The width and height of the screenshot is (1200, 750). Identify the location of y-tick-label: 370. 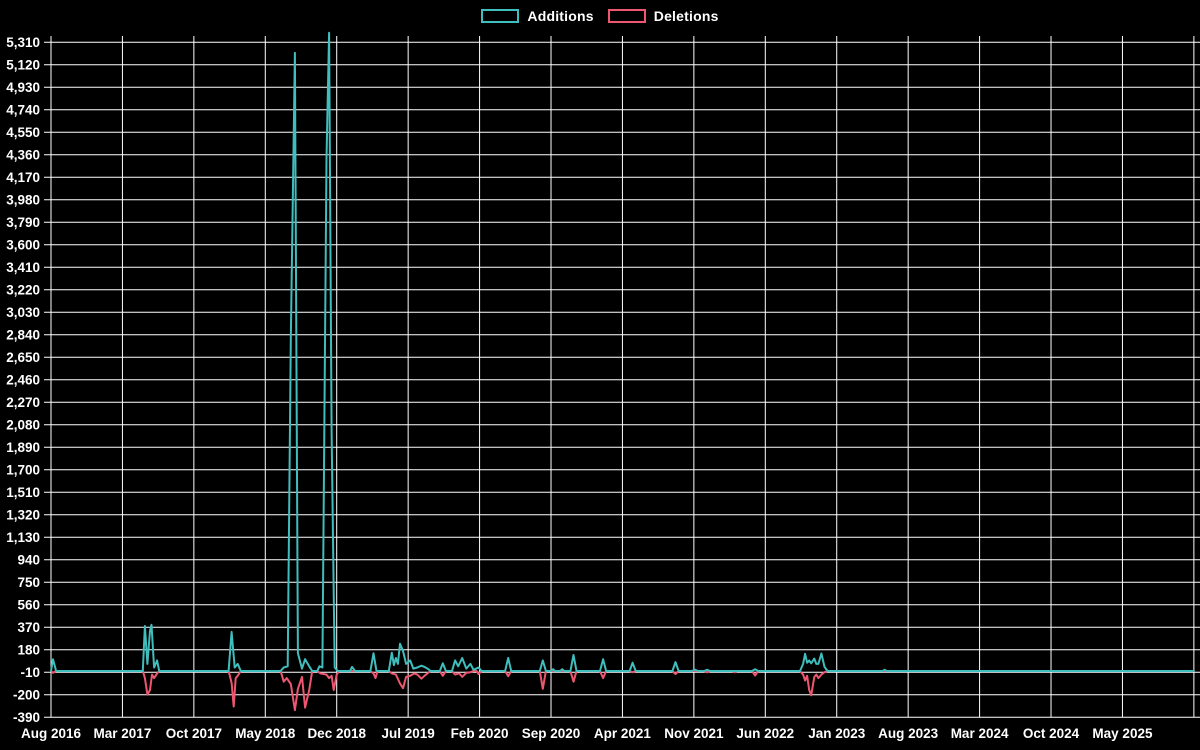
(28, 627).